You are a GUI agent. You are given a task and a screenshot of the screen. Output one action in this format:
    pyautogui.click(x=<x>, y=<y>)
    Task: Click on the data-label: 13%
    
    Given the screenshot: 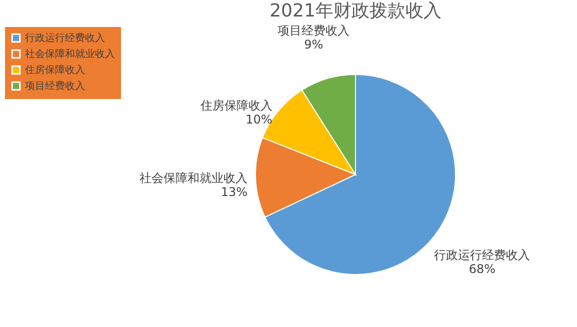 What is the action you would take?
    pyautogui.click(x=234, y=191)
    